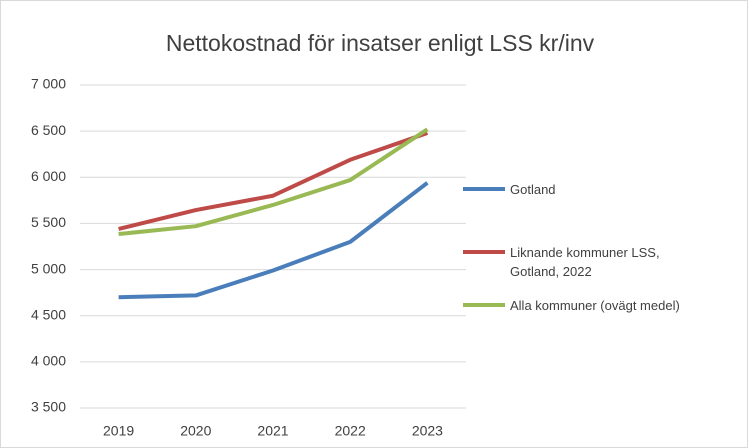 The image size is (748, 448). I want to click on x-tick-label: 2023, so click(427, 431).